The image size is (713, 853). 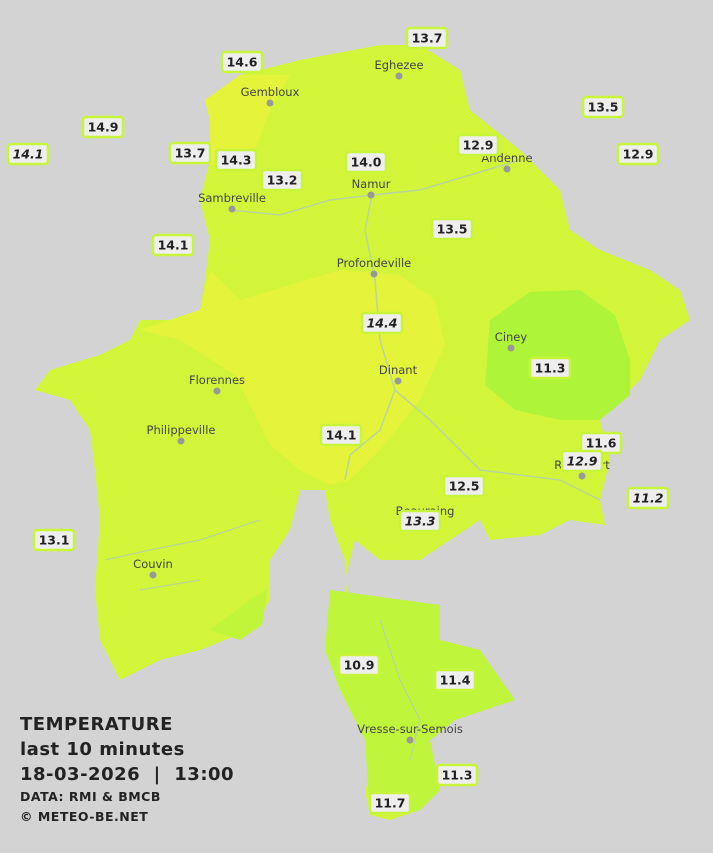 I want to click on station-value: 14.4, so click(x=382, y=323).